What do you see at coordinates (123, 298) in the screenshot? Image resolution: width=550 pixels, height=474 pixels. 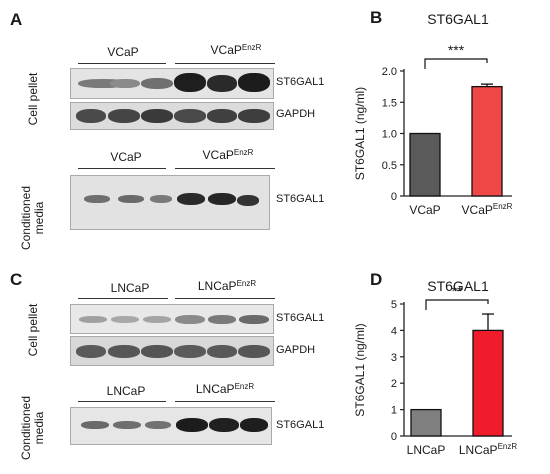 I see `group-line-lncap` at bounding box center [123, 298].